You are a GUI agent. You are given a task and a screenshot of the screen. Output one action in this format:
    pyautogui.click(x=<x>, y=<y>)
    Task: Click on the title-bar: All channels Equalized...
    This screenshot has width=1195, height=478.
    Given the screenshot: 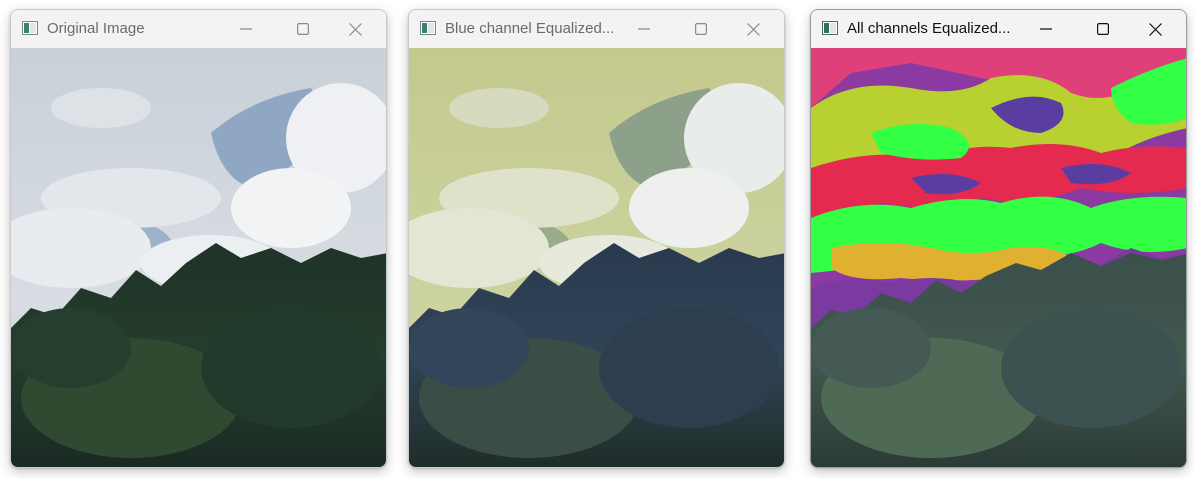 What is the action you would take?
    pyautogui.click(x=998, y=29)
    